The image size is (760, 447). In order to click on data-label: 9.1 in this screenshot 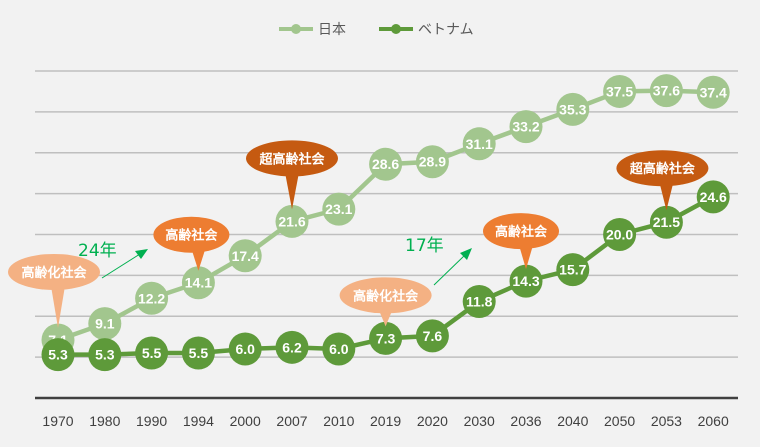, I will do `click(105, 324)`.